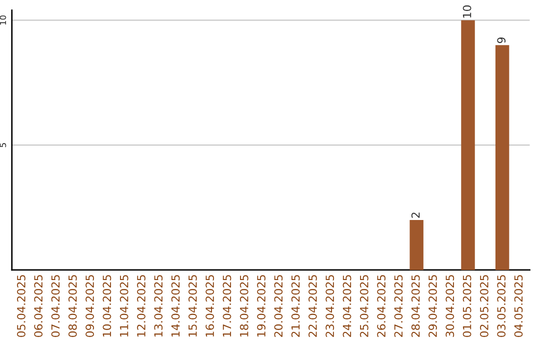 The height and width of the screenshot is (340, 540). Describe the element at coordinates (38, 306) in the screenshot. I see `x-tick-label: 06.04.2025` at that location.